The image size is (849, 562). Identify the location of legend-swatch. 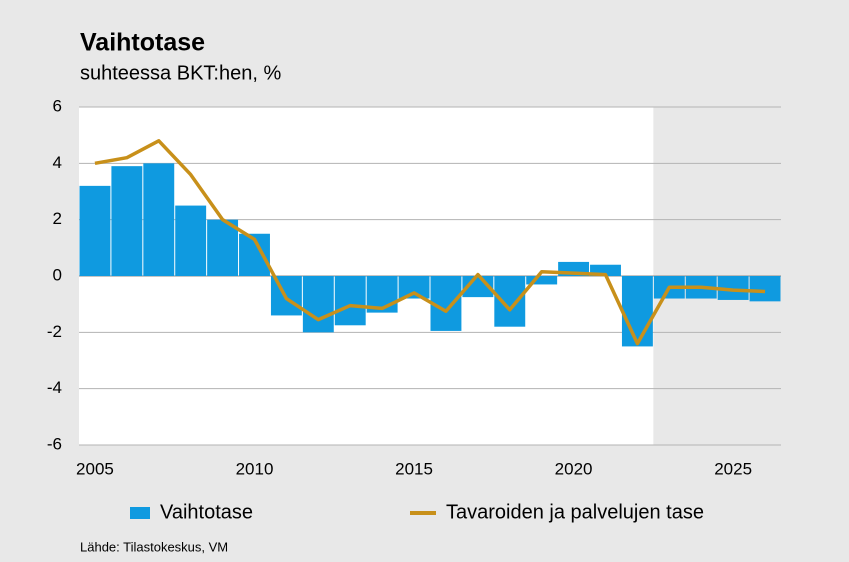
(140, 513).